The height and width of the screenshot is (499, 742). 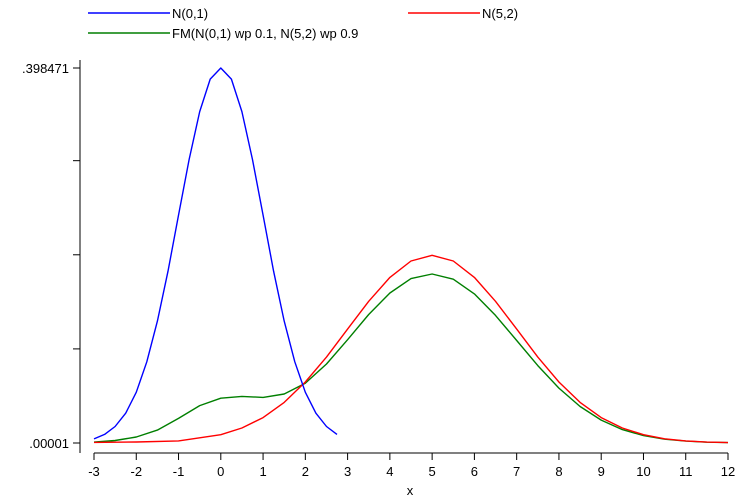 What do you see at coordinates (220, 471) in the screenshot?
I see `x-tick-label: 0` at bounding box center [220, 471].